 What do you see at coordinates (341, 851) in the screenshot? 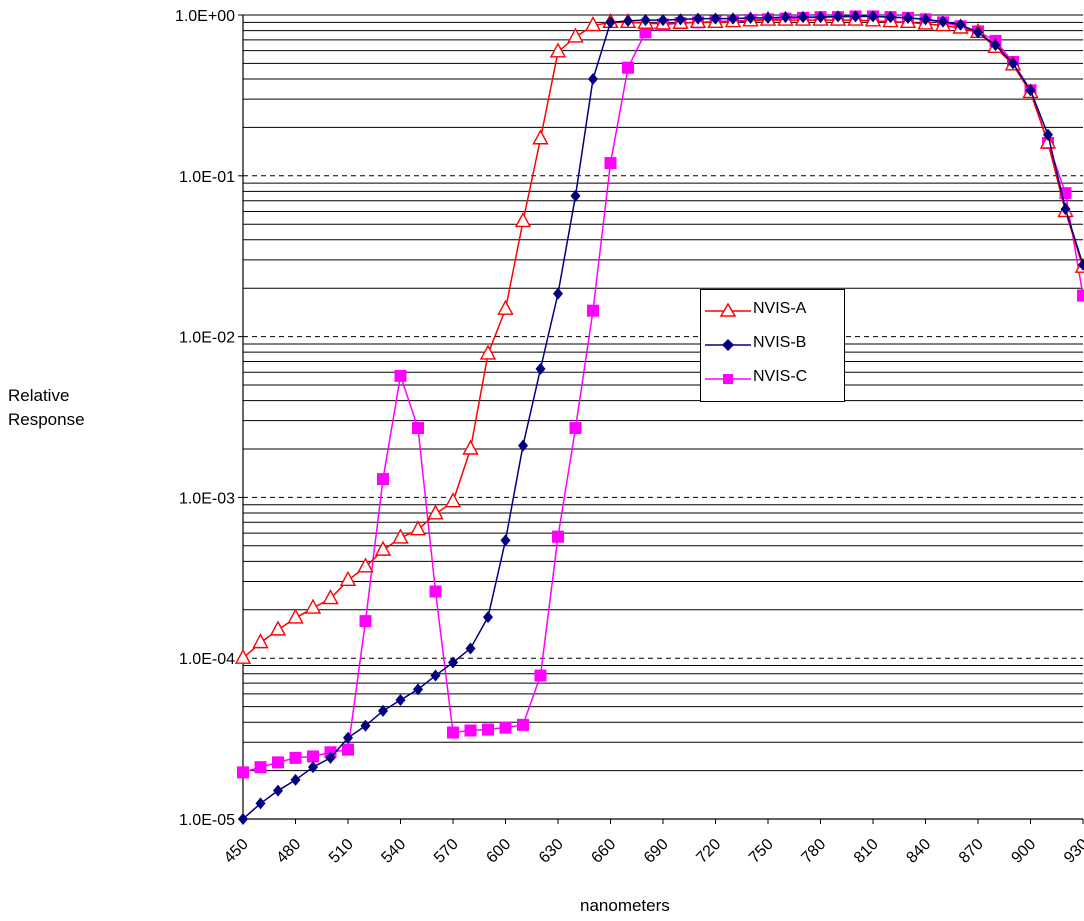
I see `x-tick-label: 510` at bounding box center [341, 851].